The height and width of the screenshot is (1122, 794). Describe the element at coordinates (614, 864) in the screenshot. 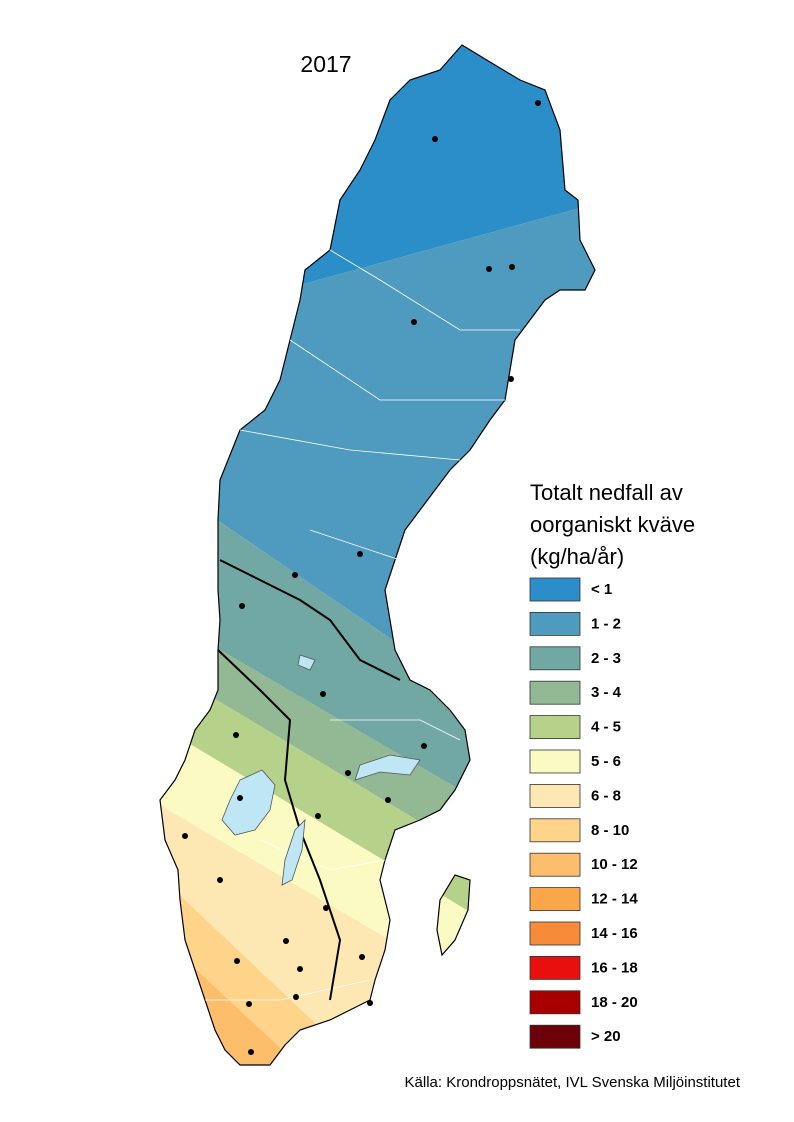

I see `legend-label: 10 - 12` at that location.